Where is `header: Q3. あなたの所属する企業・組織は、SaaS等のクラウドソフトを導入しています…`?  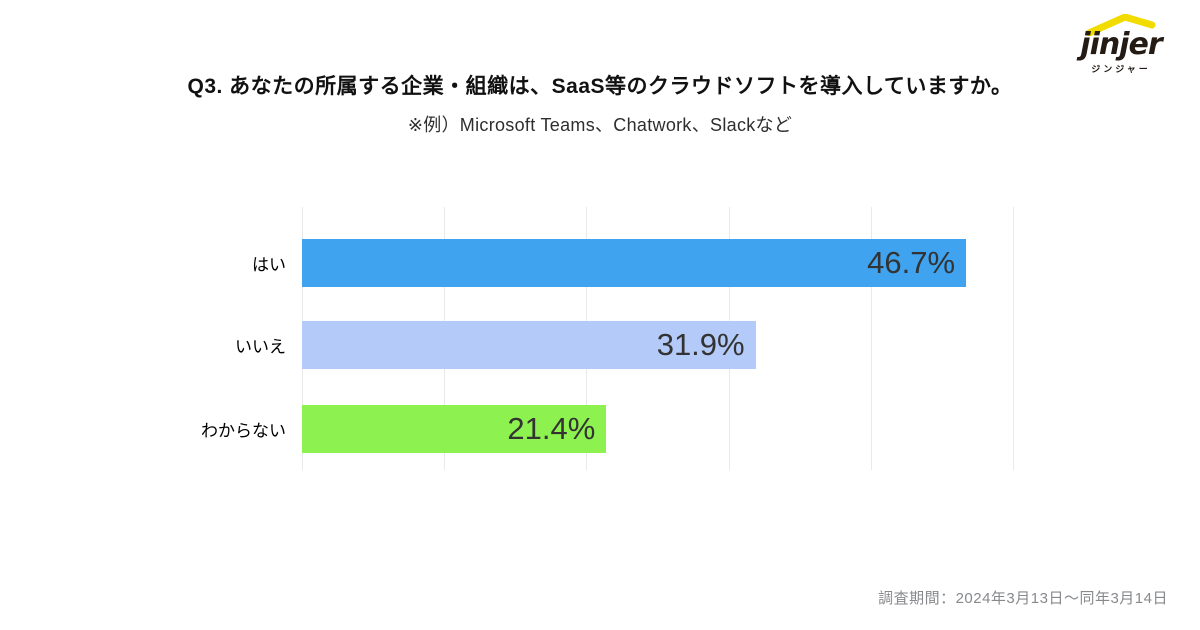
header: Q3. あなたの所属する企業・組織は、SaaS等のクラウドソフトを導入しています… is located at coordinates (600, 103).